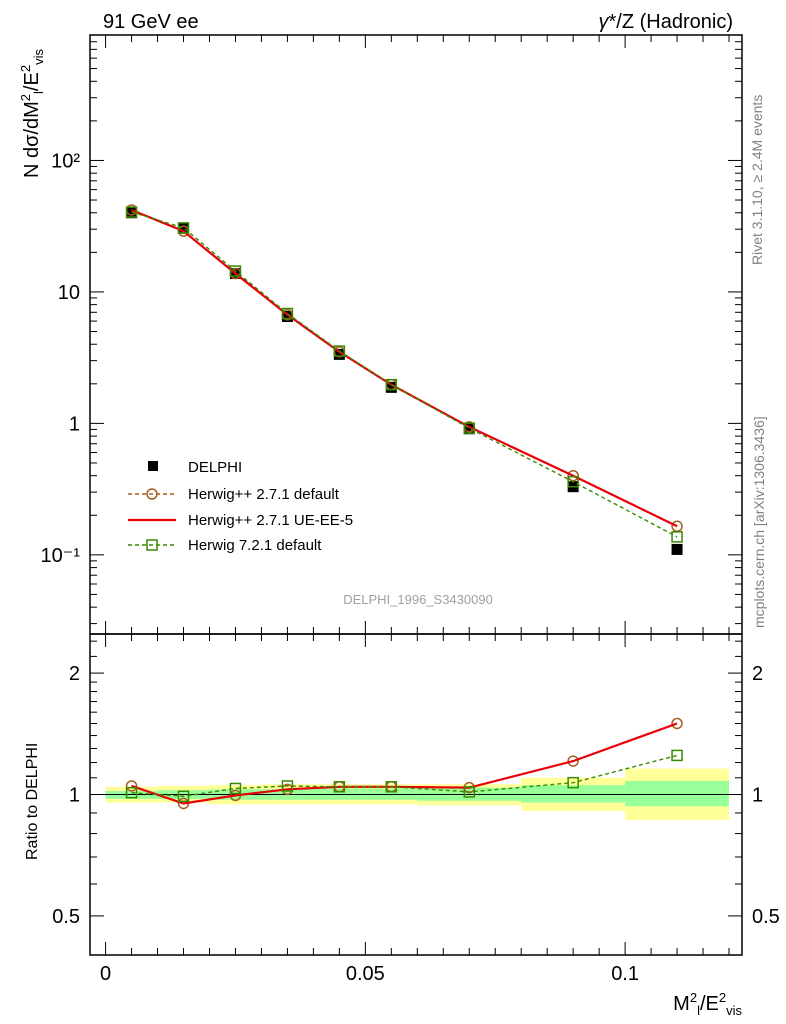  I want to click on legend-marker-herwig7, so click(152, 545).